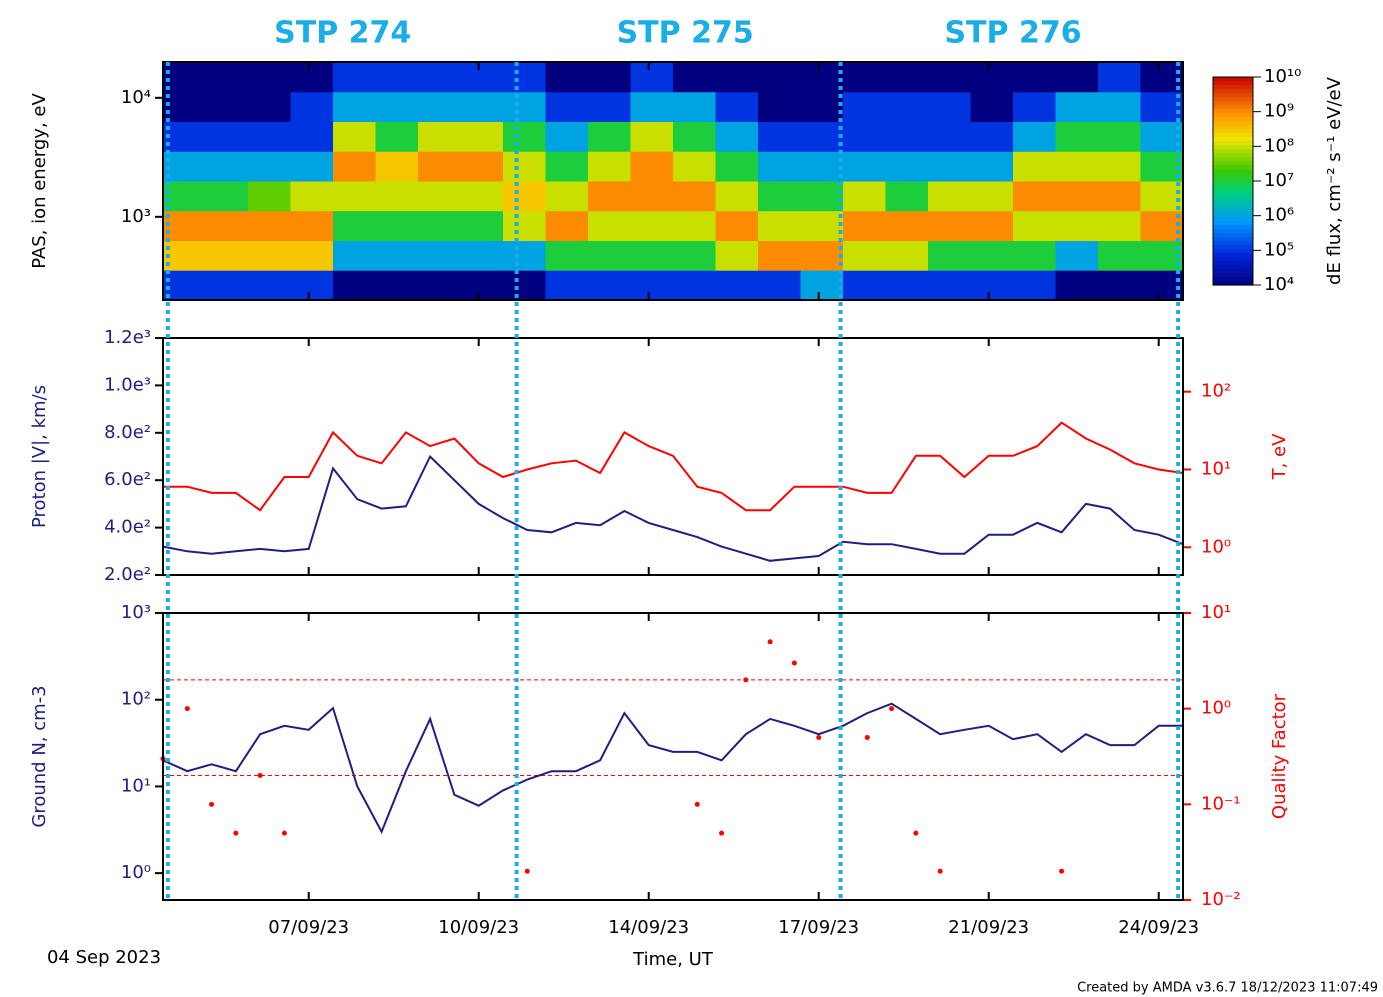 This screenshot has height=997, width=1383. What do you see at coordinates (127, 527) in the screenshot?
I see `y-tick-label: 4.0e²` at bounding box center [127, 527].